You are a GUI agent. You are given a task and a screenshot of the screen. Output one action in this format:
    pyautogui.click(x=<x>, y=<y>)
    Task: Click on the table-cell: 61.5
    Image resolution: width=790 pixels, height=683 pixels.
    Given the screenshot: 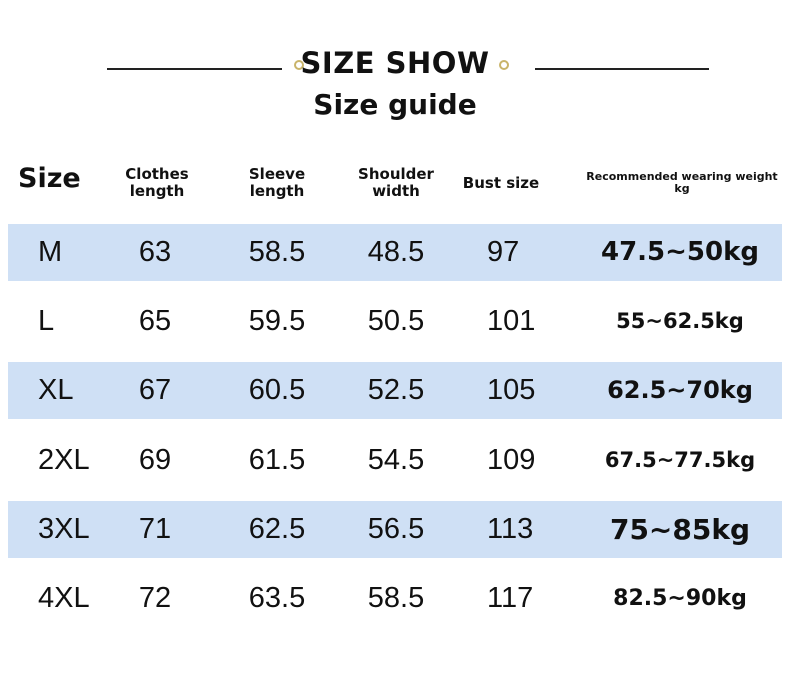 What is the action you would take?
    pyautogui.click(x=277, y=459)
    